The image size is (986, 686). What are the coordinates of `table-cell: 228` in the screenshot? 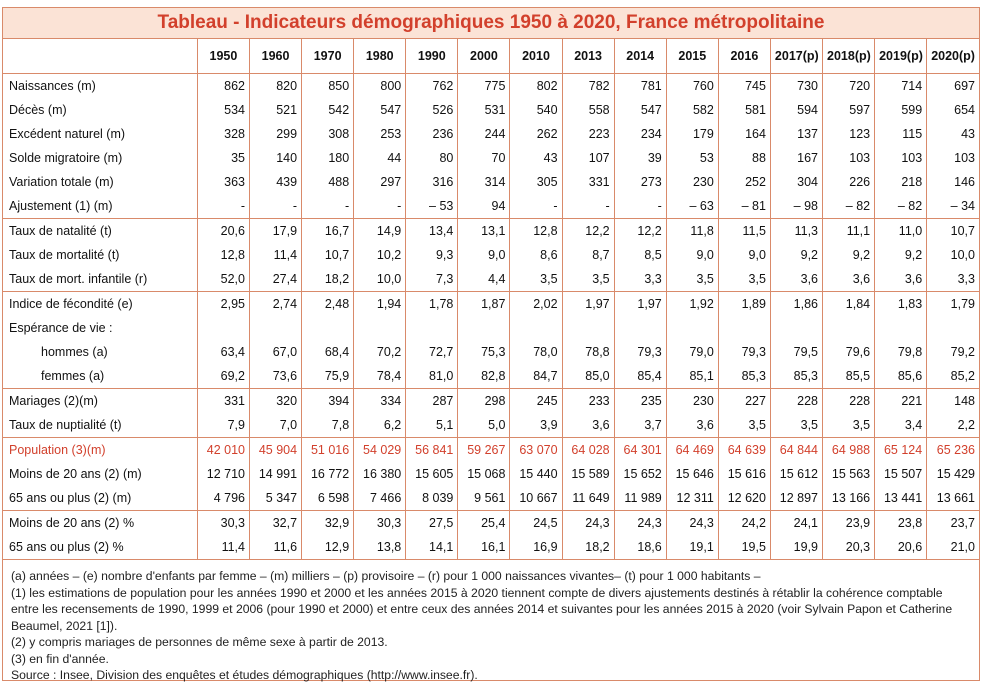 It's located at (848, 400).